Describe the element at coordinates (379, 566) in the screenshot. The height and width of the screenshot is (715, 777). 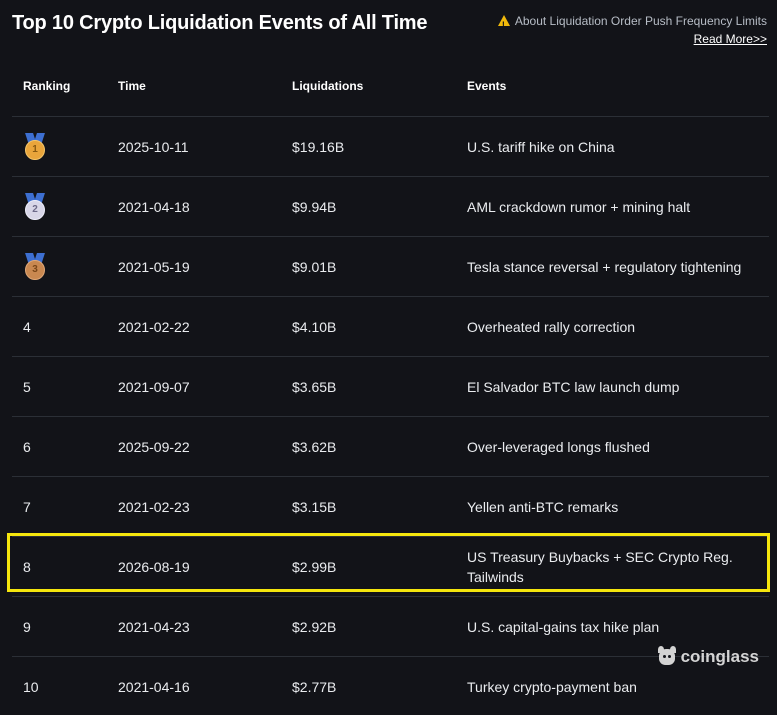
I see `liquidations-cell: $2.99B` at that location.